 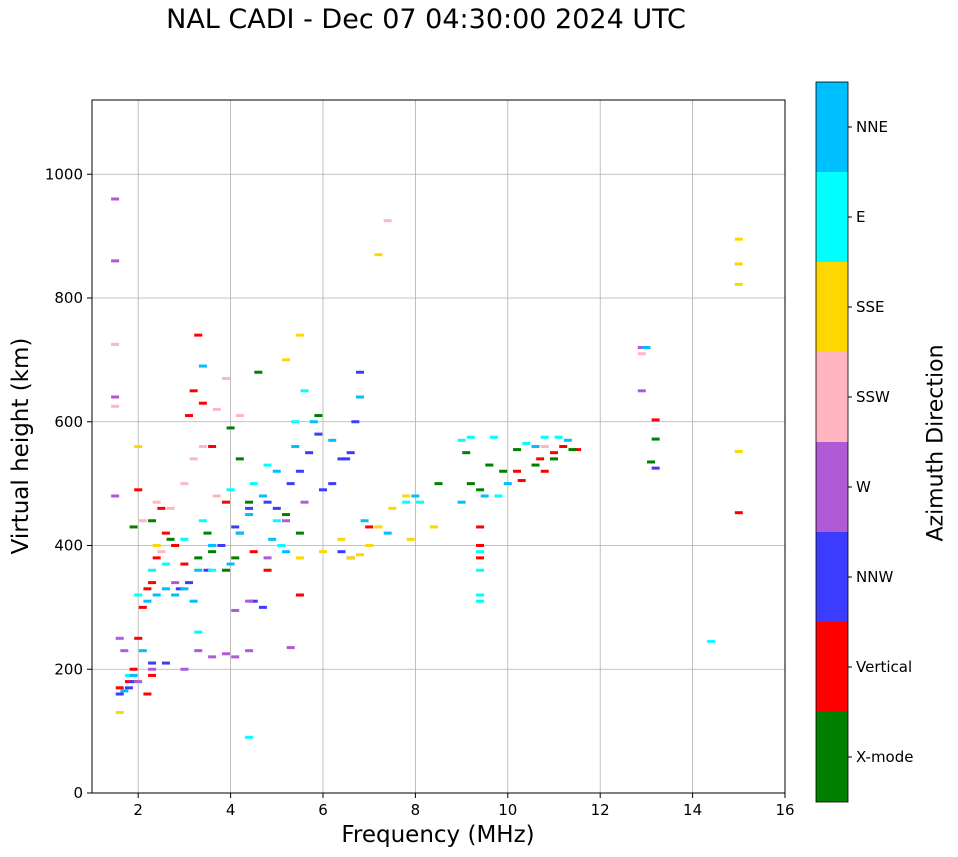 What do you see at coordinates (874, 577) in the screenshot?
I see `colorbar-tick-label: NNW` at bounding box center [874, 577].